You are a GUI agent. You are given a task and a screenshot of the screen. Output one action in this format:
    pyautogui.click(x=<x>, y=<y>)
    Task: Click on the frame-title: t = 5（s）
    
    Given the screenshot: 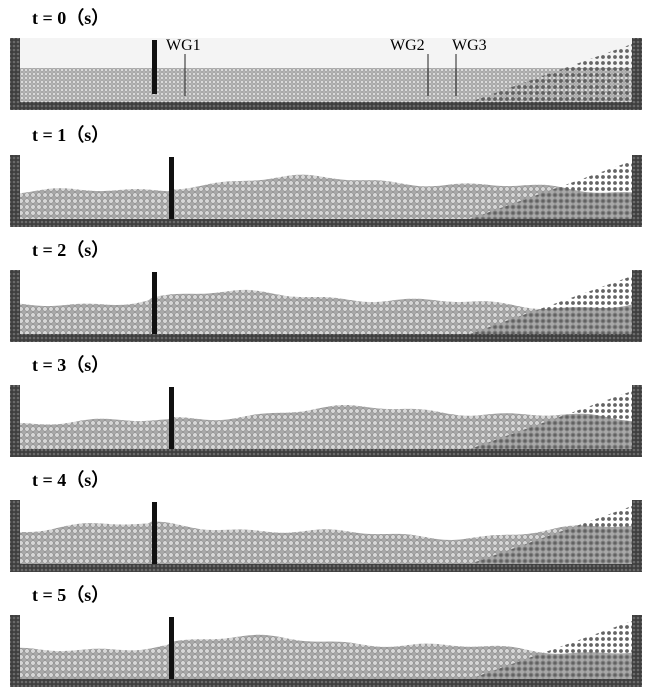 What is the action you would take?
    pyautogui.click(x=70, y=595)
    